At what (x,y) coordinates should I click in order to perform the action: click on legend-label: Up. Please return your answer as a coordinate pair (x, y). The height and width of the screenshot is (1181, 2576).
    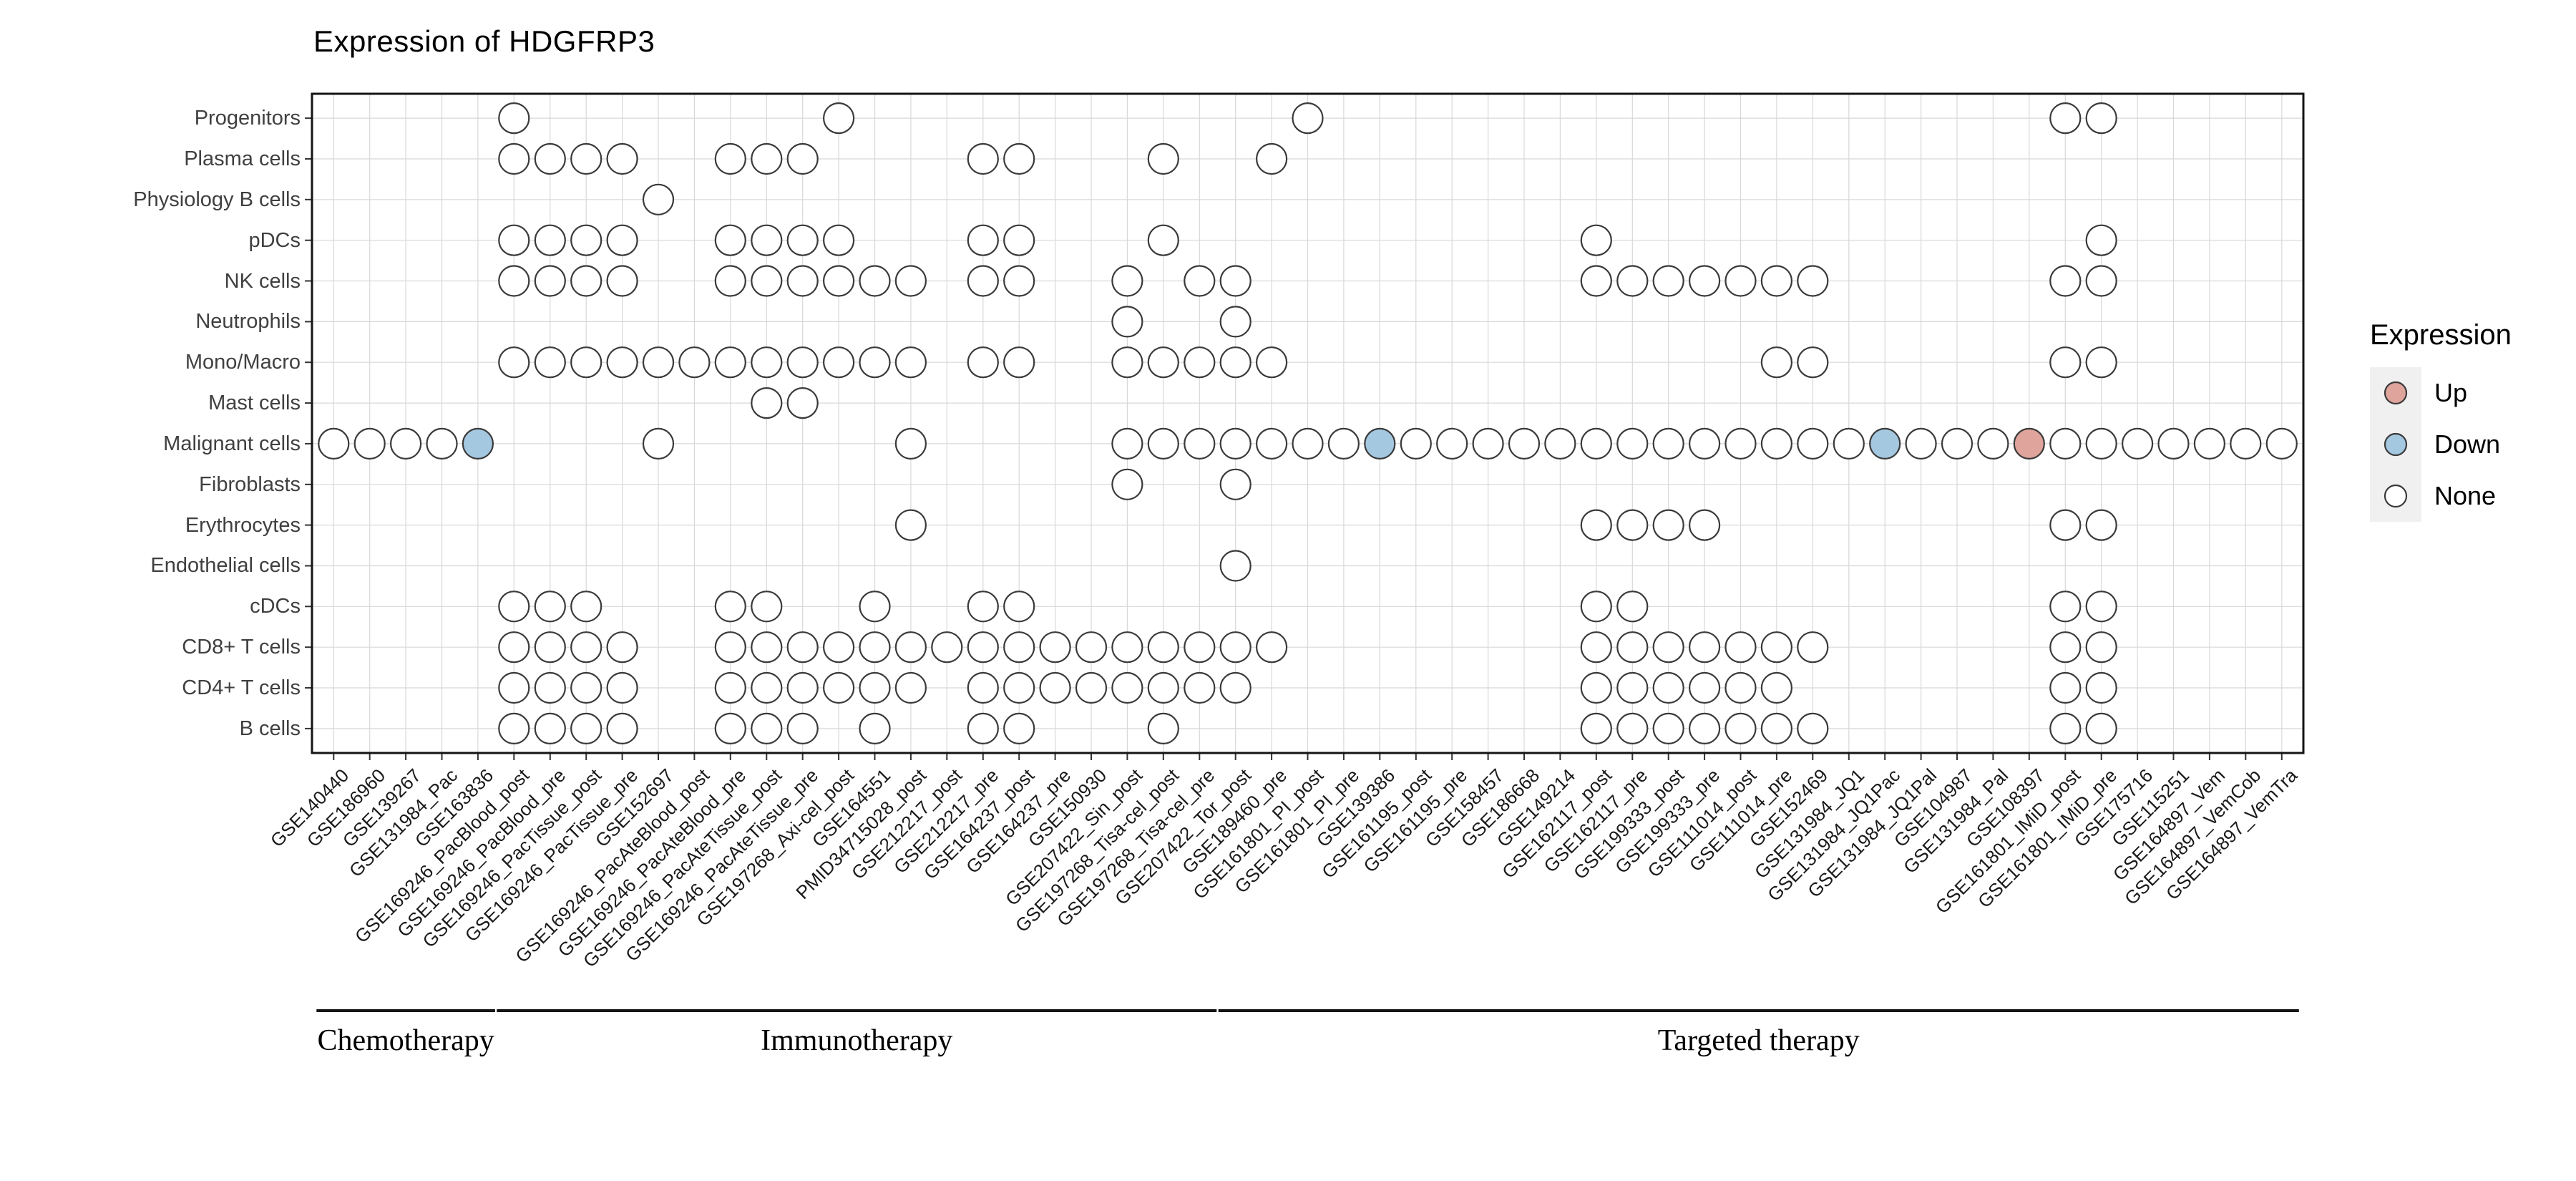
    Looking at the image, I should click on (2451, 392).